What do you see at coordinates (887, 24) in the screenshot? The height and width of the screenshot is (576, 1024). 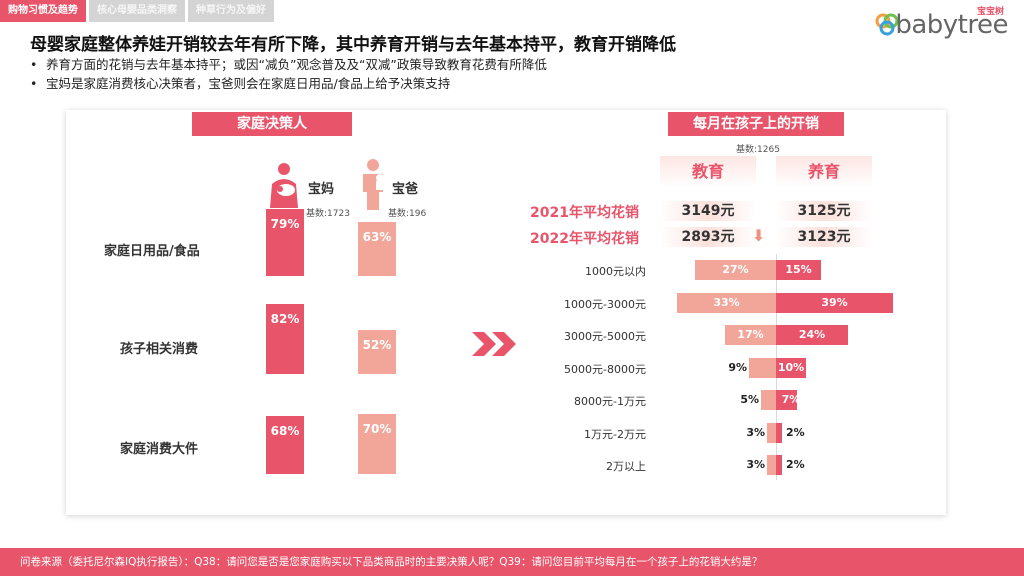 I see `logo-icon` at bounding box center [887, 24].